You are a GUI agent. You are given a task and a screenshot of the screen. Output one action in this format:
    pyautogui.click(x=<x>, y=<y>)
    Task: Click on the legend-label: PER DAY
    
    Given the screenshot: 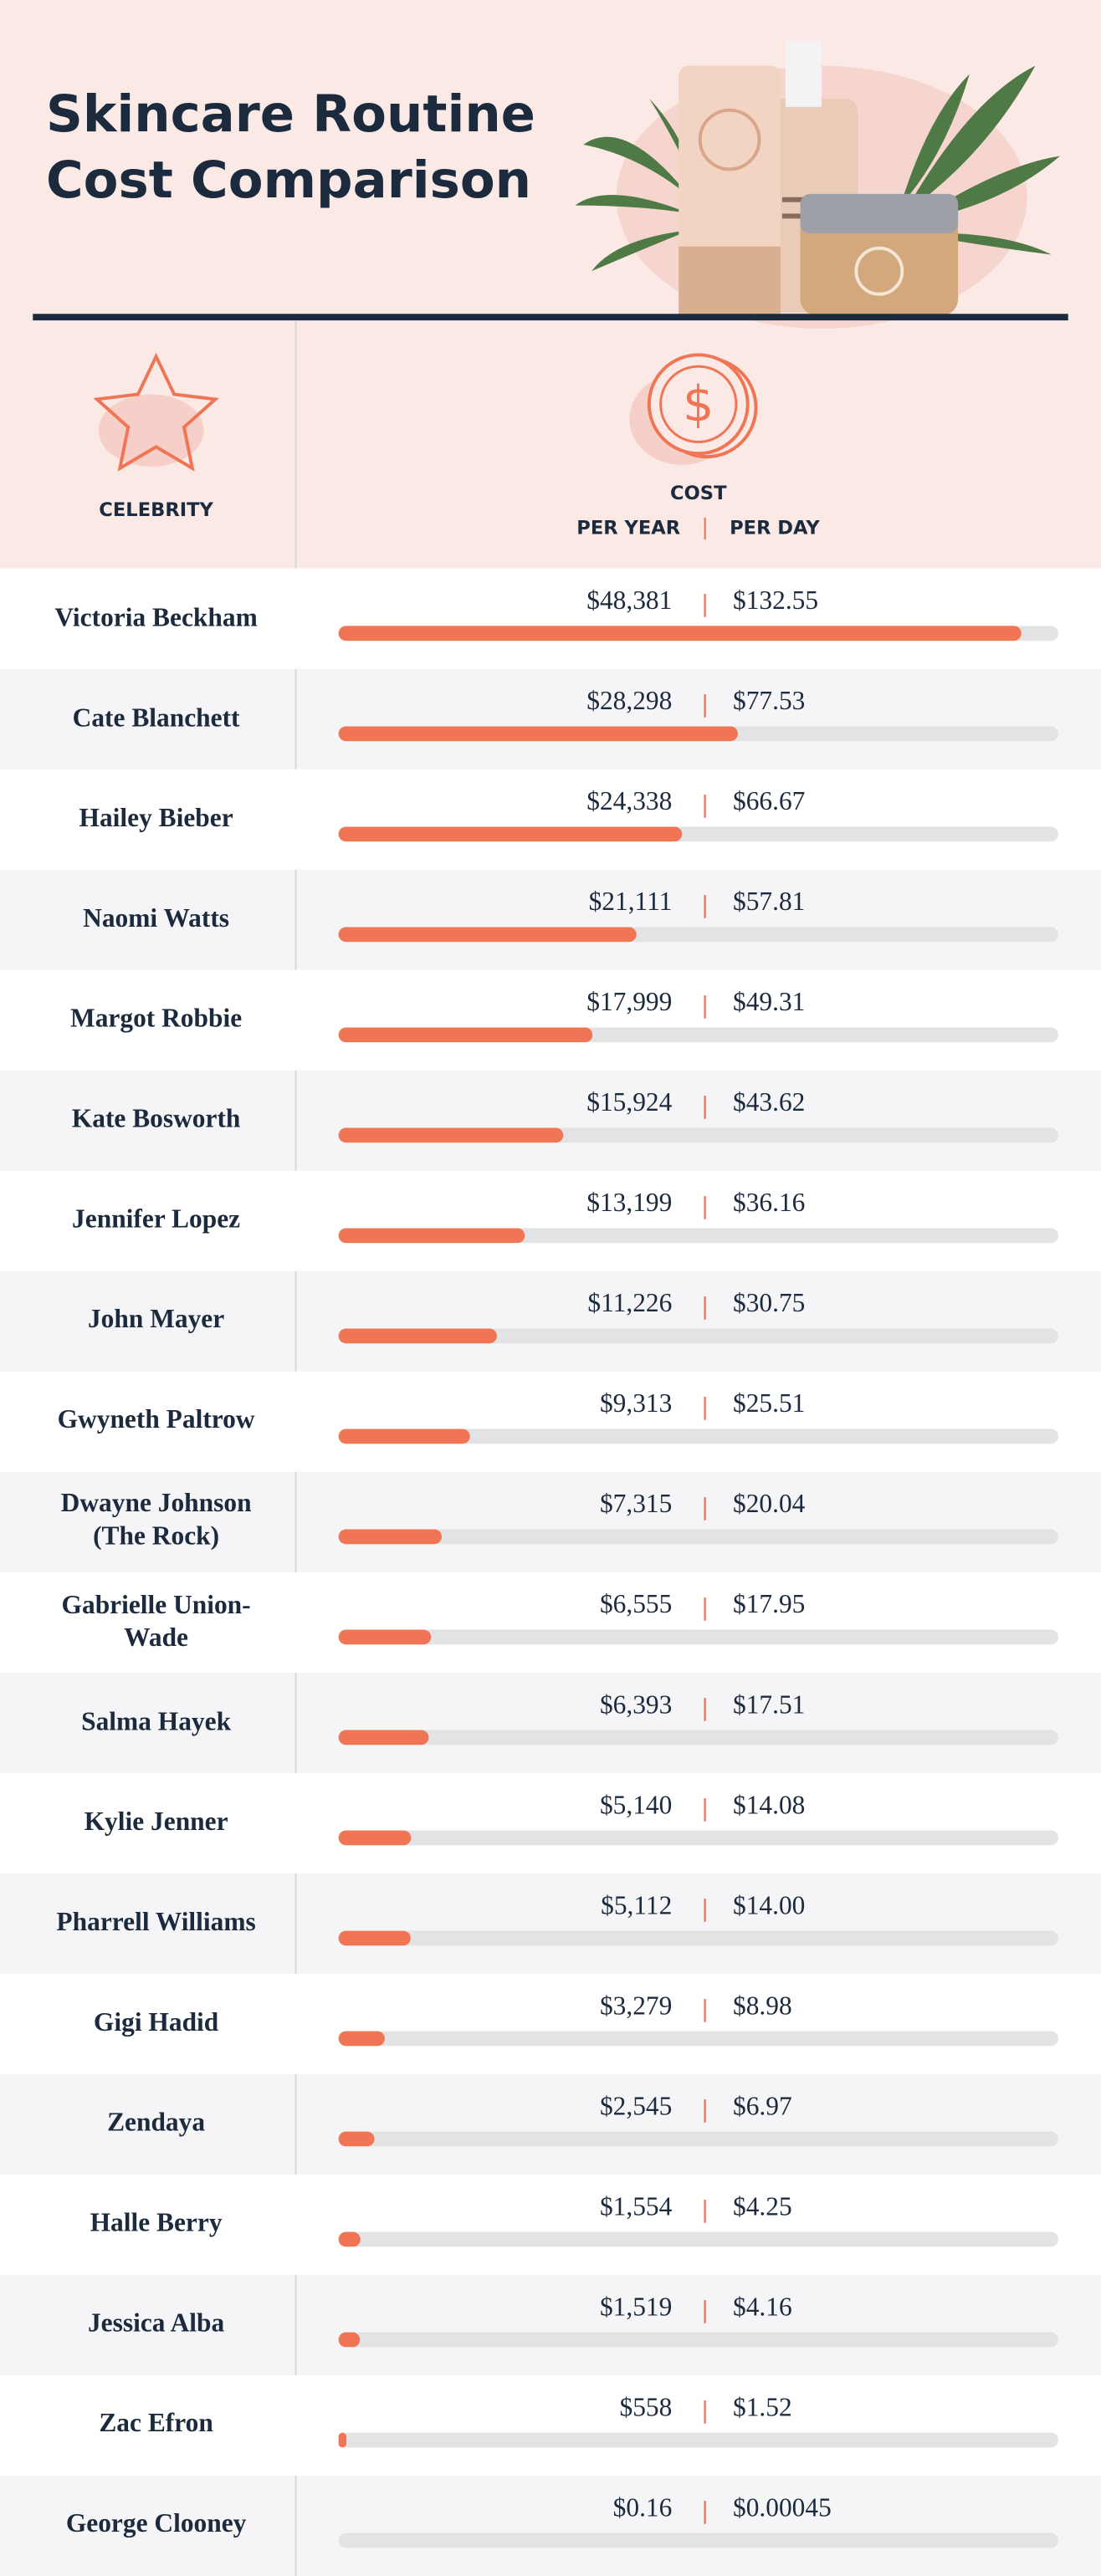 What is the action you would take?
    pyautogui.click(x=775, y=528)
    